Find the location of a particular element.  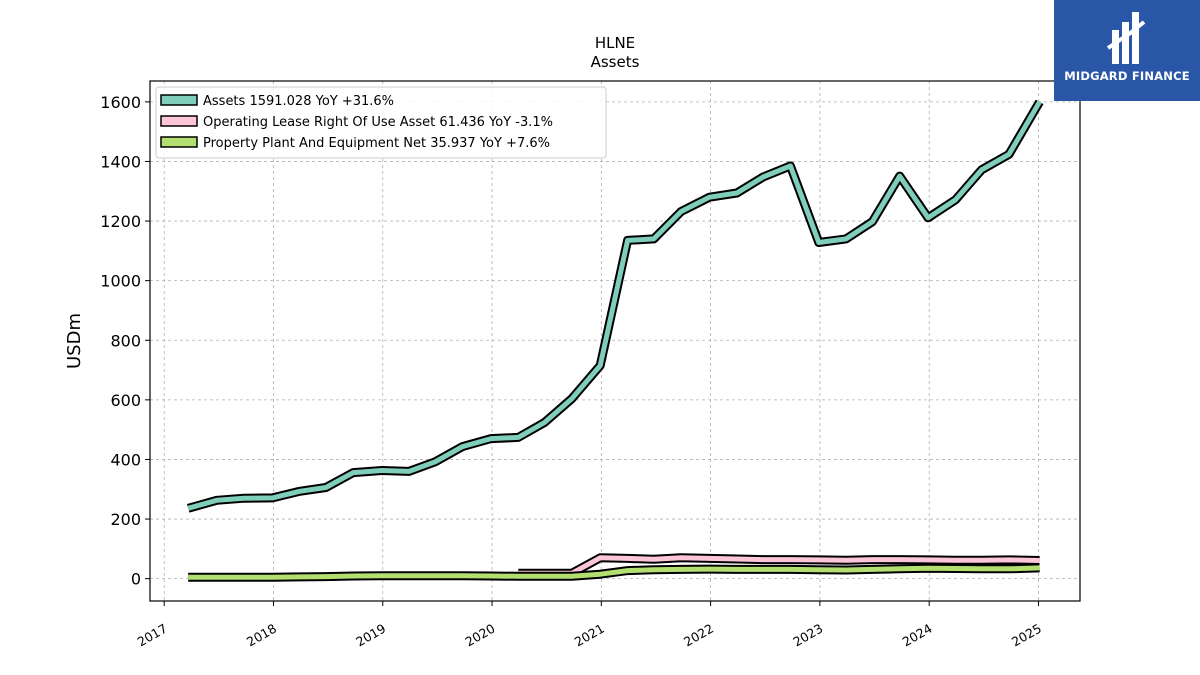

legend-box is located at coordinates (381, 122).